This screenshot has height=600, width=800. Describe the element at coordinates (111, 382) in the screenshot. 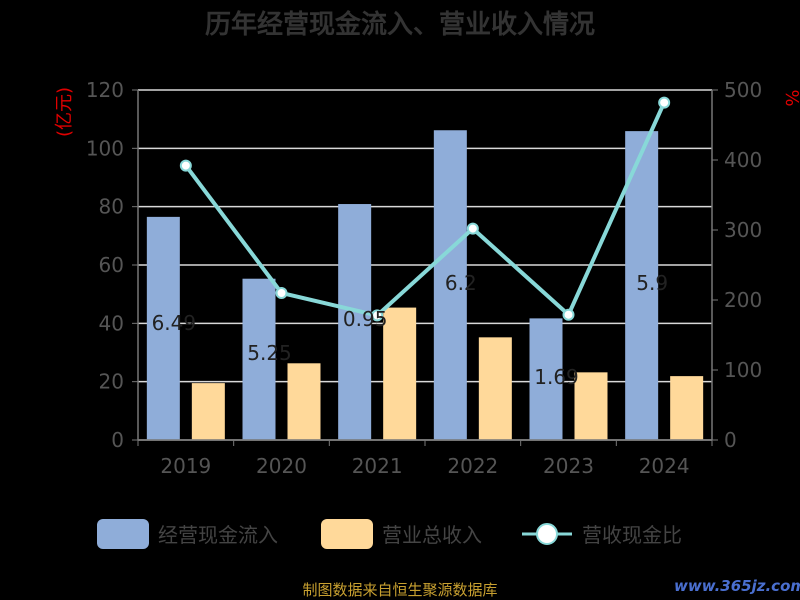

I see `y-left-tick-label: 20` at that location.